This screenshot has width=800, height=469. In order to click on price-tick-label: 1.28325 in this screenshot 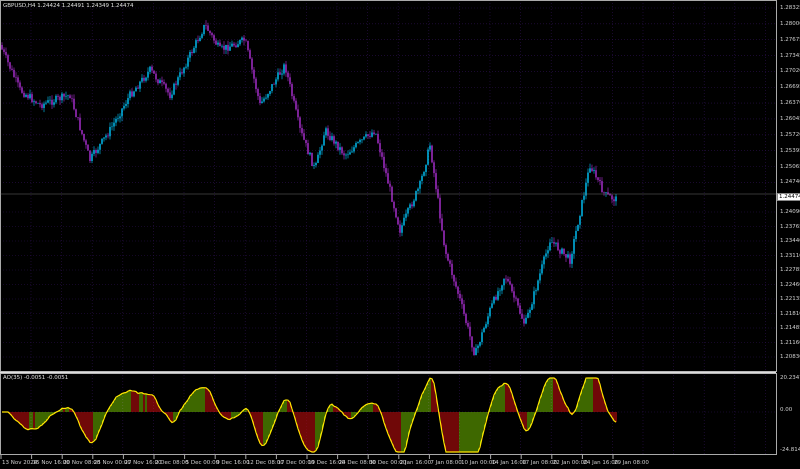, I will do `click(790, 8)`.